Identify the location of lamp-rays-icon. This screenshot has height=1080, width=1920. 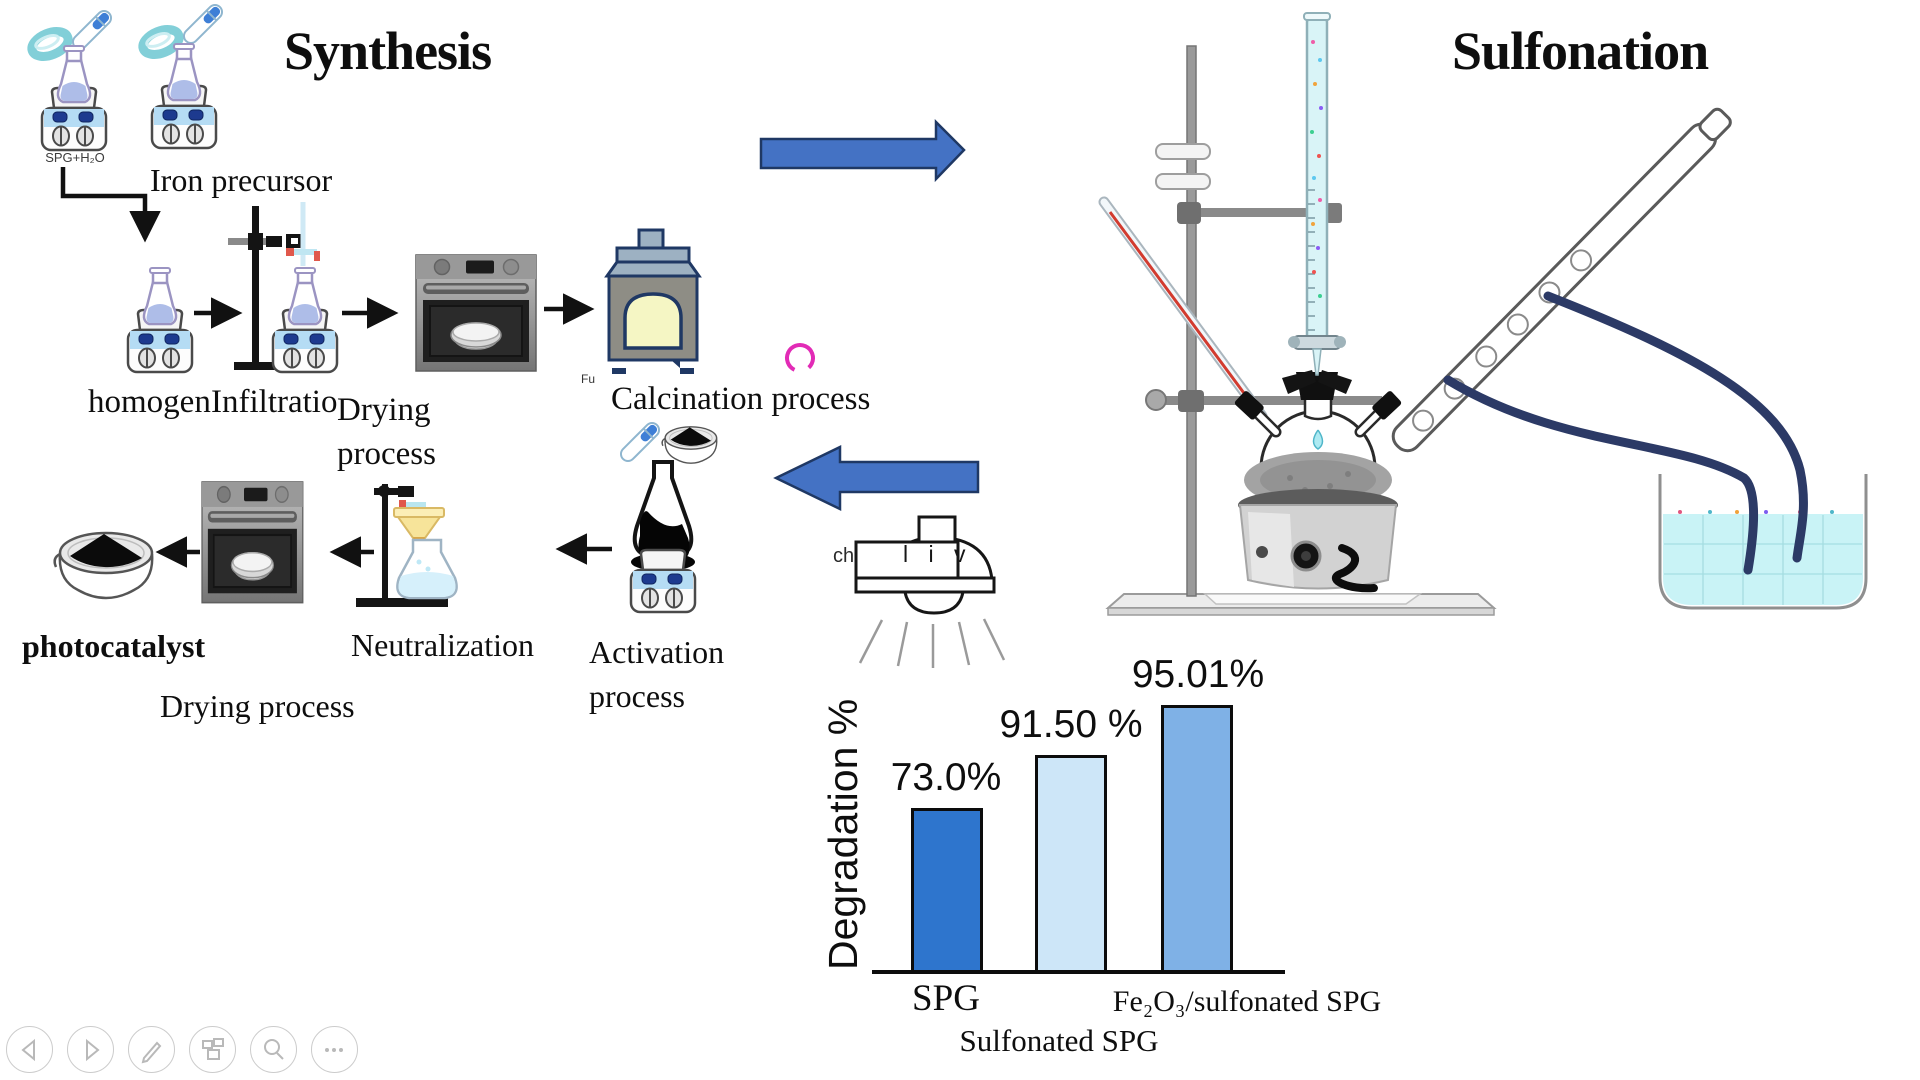
(932, 643).